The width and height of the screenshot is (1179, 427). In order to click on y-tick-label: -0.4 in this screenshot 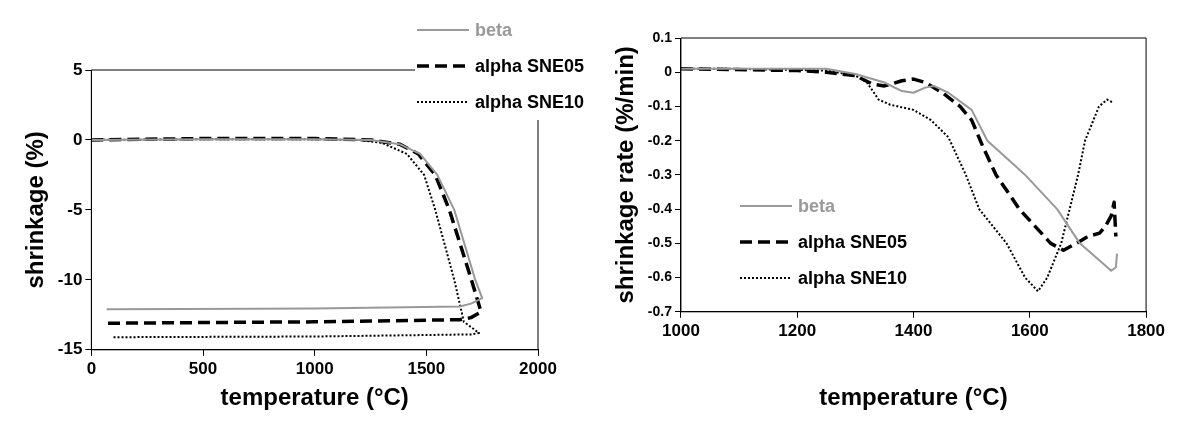, I will do `click(660, 207)`.